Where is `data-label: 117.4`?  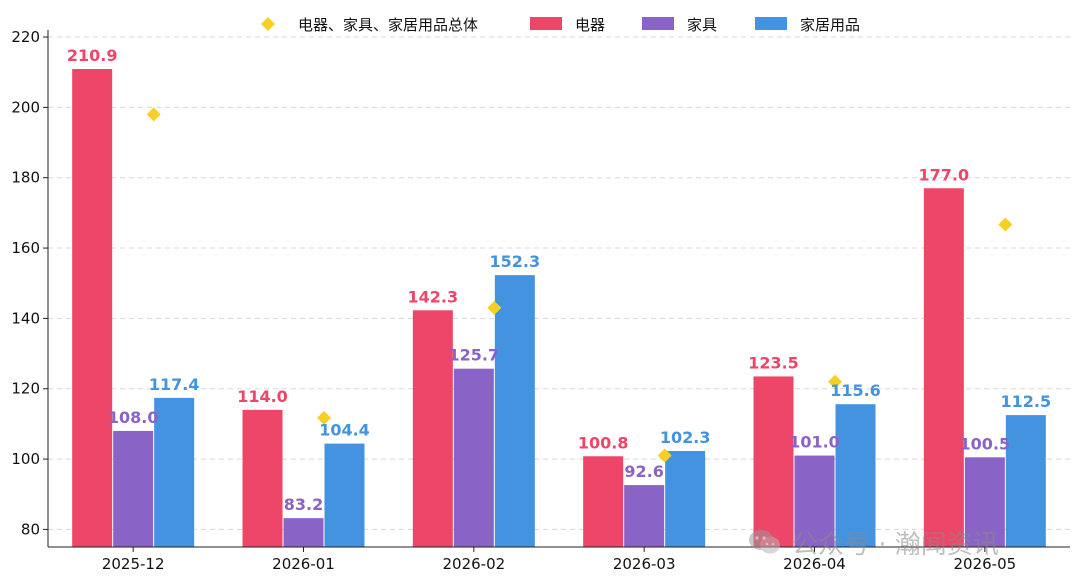 data-label: 117.4 is located at coordinates (174, 384).